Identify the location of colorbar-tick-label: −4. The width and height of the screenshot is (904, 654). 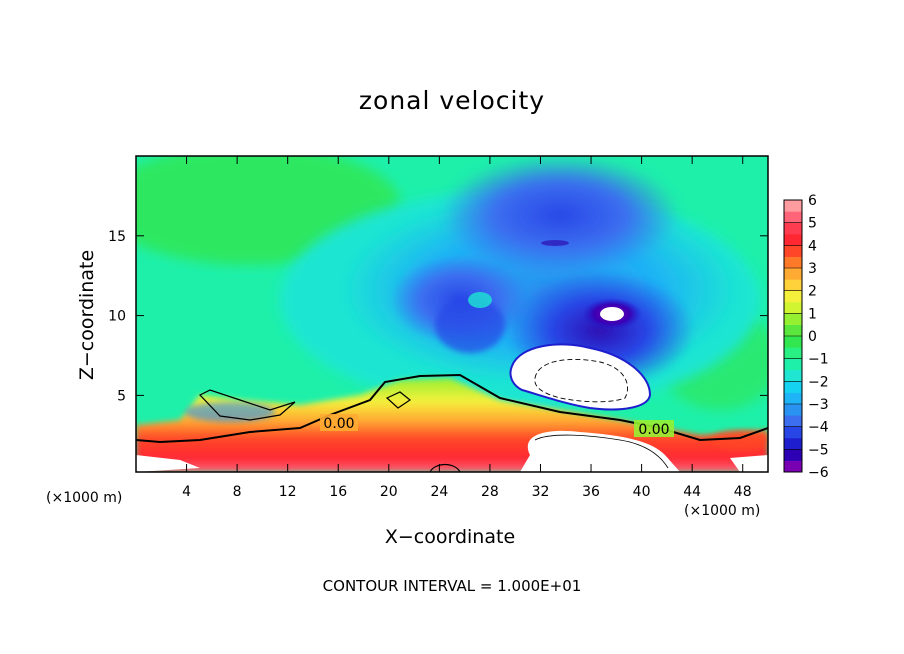
(818, 428).